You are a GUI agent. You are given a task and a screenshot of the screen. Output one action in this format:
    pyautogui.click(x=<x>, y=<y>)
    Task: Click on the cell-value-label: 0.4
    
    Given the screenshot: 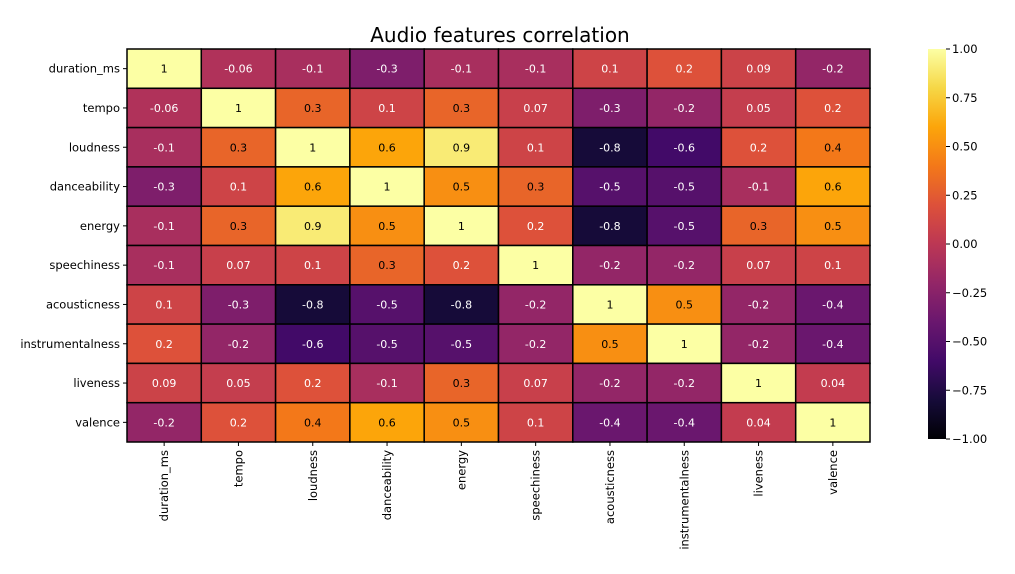 What is the action you would take?
    pyautogui.click(x=313, y=422)
    